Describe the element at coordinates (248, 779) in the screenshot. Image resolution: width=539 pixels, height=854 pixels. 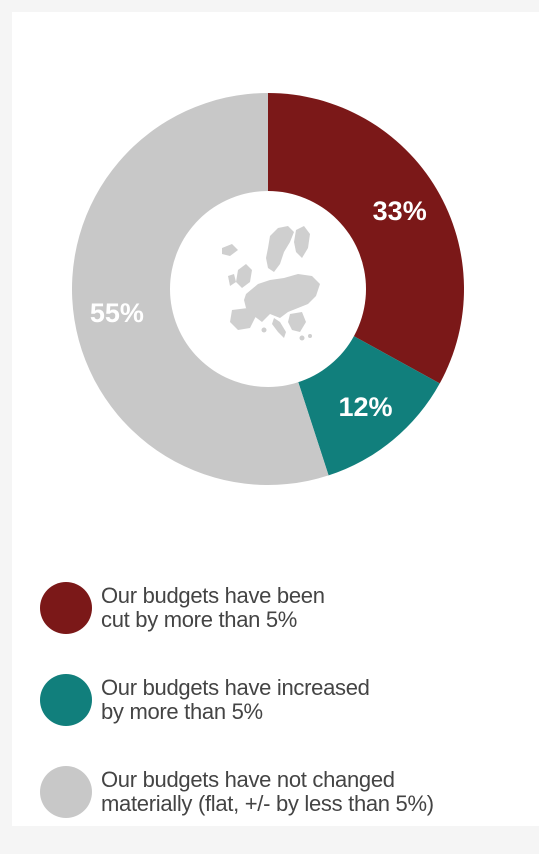
I see `legend-label-line: Our budgets have not changed` at that location.